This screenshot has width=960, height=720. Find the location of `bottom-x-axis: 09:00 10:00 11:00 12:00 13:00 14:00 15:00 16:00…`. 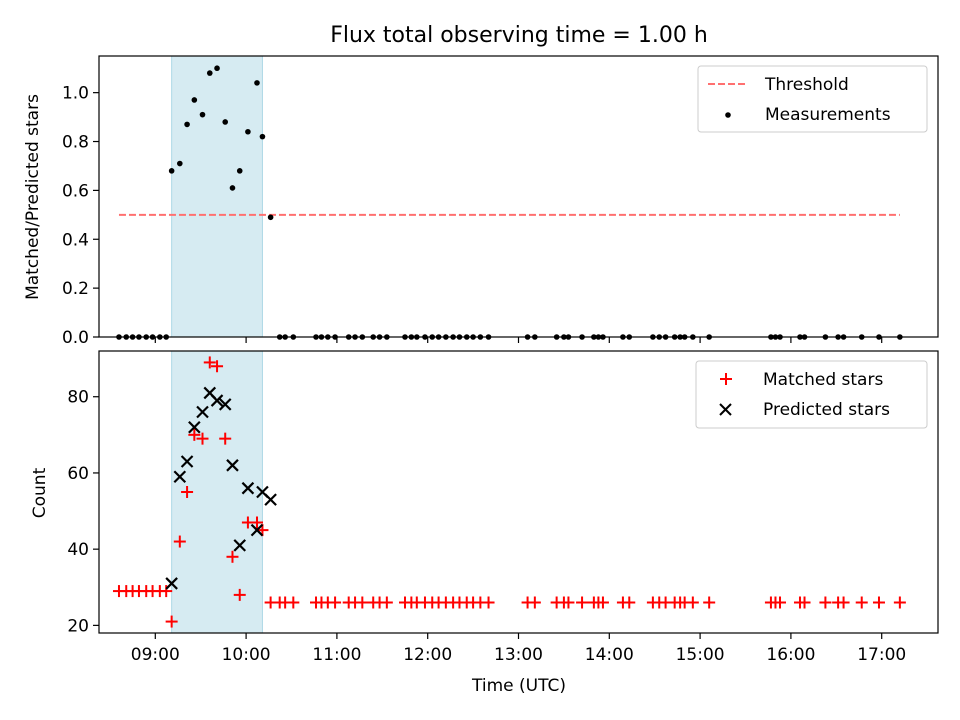

bottom-x-axis: 09:00 10:00 11:00 12:00 13:00 14:00 15:00 16:00… is located at coordinates (518, 649).